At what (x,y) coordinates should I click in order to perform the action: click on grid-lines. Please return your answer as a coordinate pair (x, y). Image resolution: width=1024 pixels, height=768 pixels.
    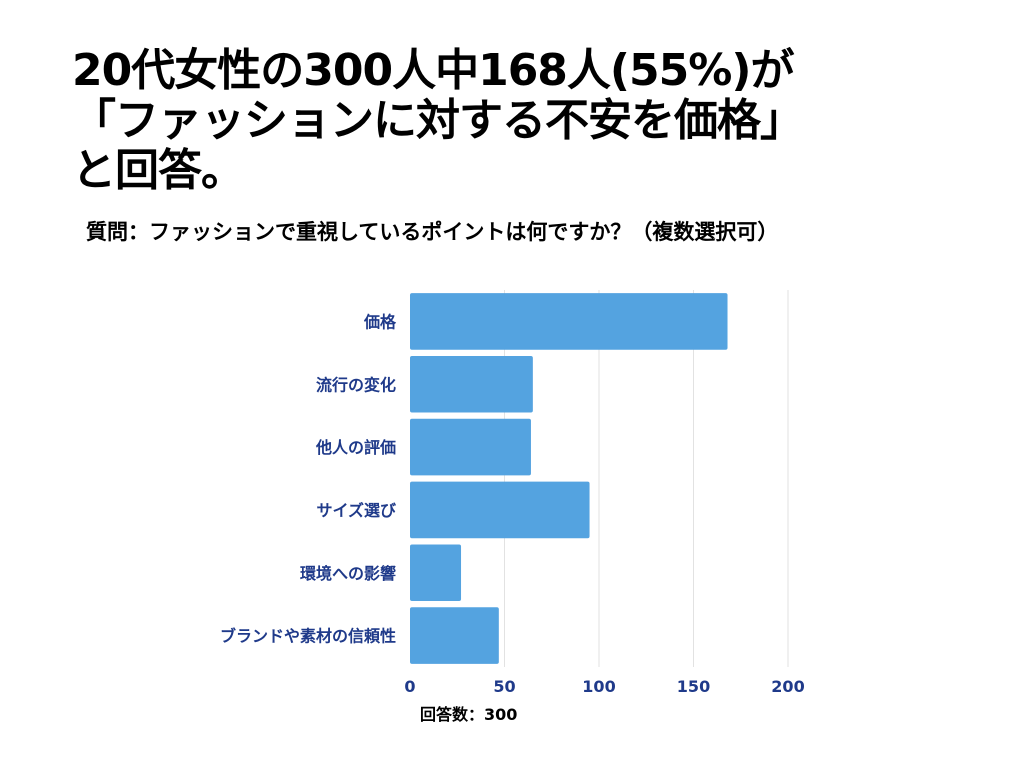
    Looking at the image, I should click on (646, 478).